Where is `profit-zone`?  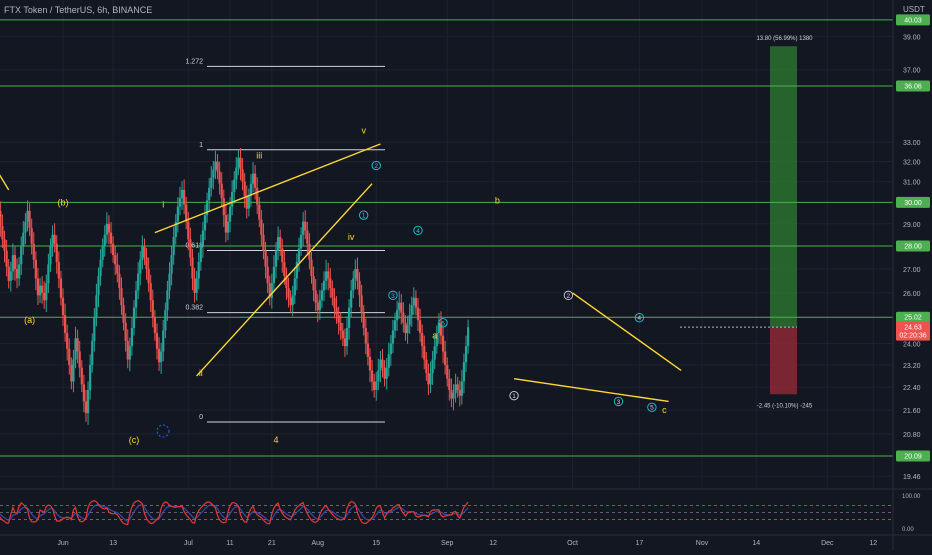
profit-zone is located at coordinates (783, 186).